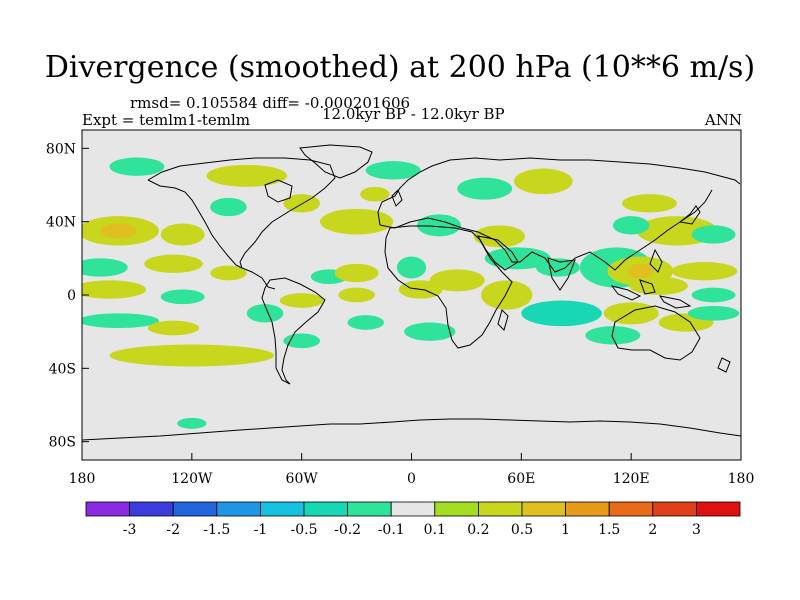 The width and height of the screenshot is (800, 600). I want to click on colorbar-label: -2, so click(173, 530).